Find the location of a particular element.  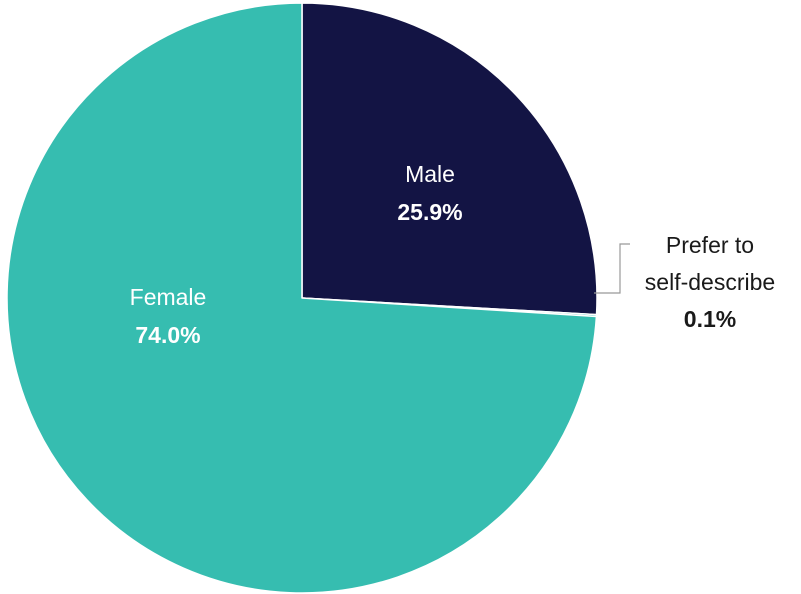

slice-value-female: 74.0% is located at coordinates (167, 335).